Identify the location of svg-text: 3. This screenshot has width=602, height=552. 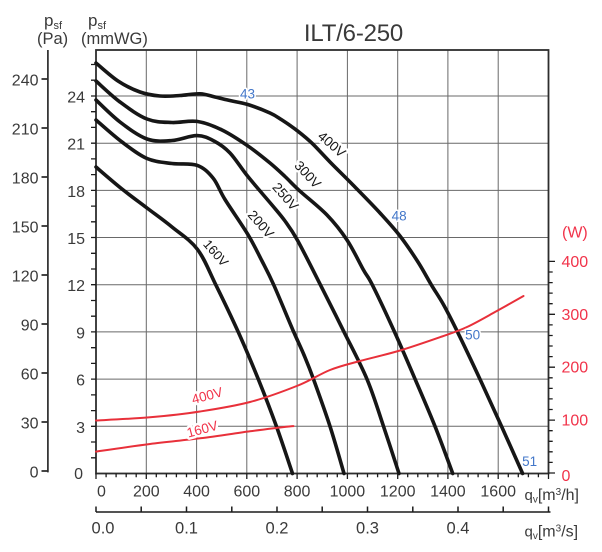
(80, 428).